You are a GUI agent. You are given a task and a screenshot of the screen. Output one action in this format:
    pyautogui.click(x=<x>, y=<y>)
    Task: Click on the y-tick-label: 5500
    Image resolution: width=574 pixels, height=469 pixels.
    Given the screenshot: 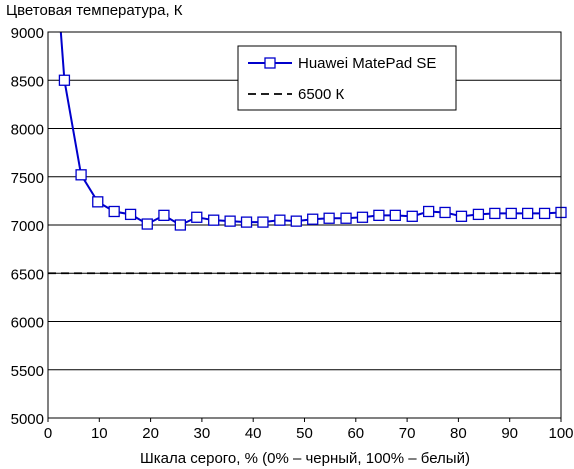 What is the action you would take?
    pyautogui.click(x=27, y=371)
    